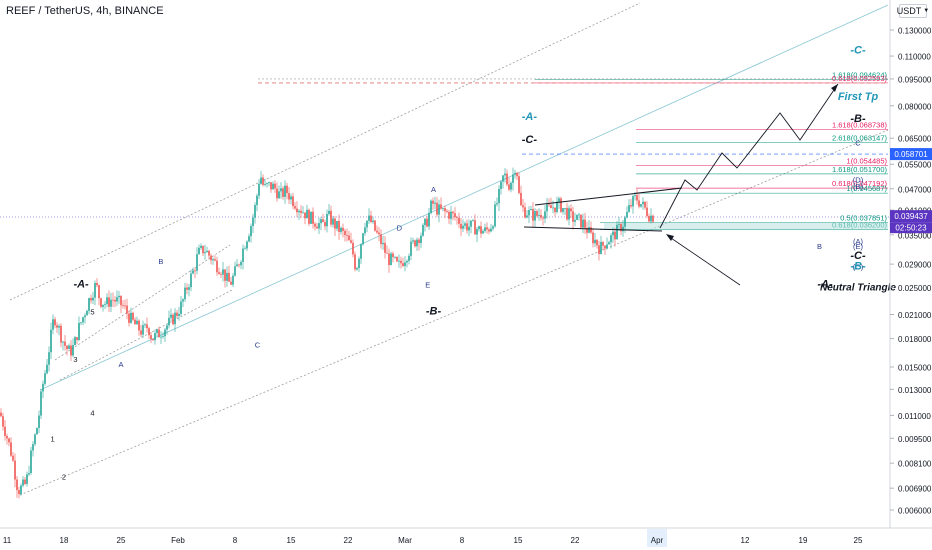 This screenshot has height=550, width=932. Describe the element at coordinates (915, 368) in the screenshot. I see `price-tick-label: 0.015000` at that location.